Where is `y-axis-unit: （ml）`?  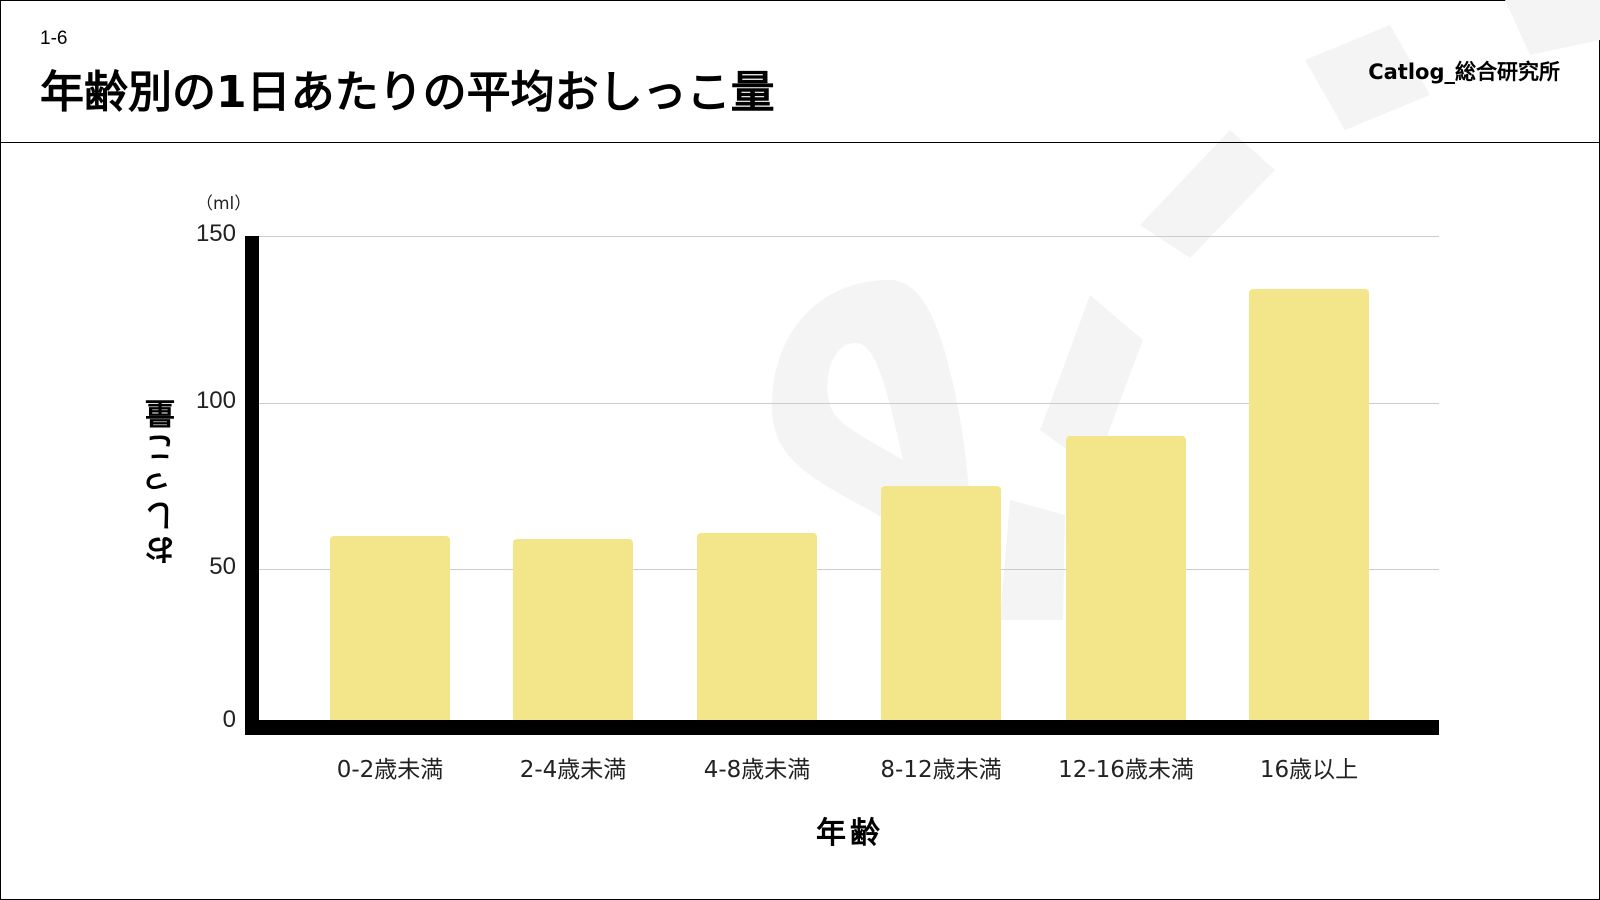 y-axis-unit: （ml） is located at coordinates (224, 204).